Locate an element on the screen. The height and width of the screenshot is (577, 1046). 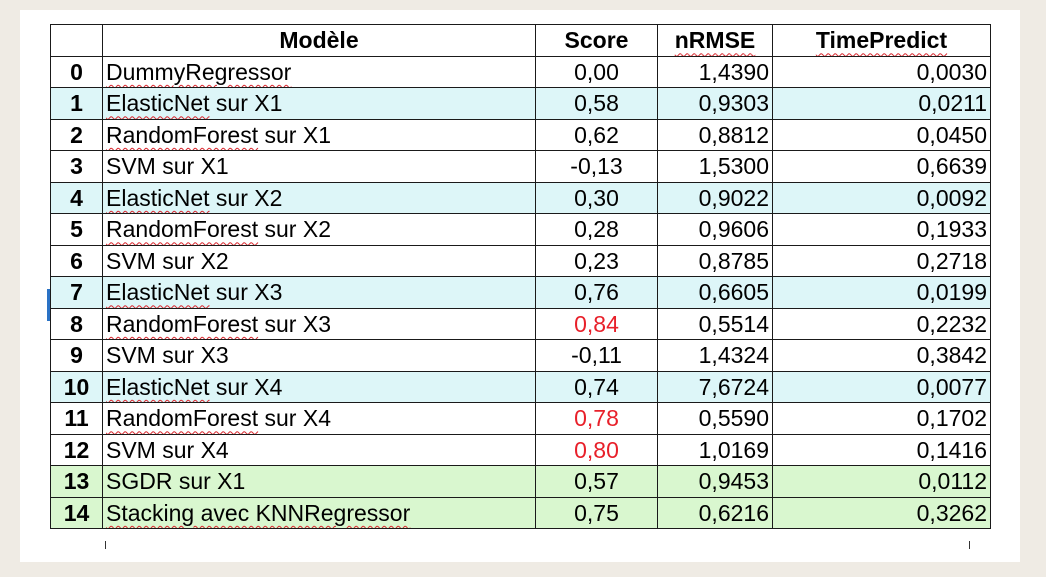
table-row: 7 ElasticNet sur X3 0,76 0,6605 0,0199 is located at coordinates (520, 292).